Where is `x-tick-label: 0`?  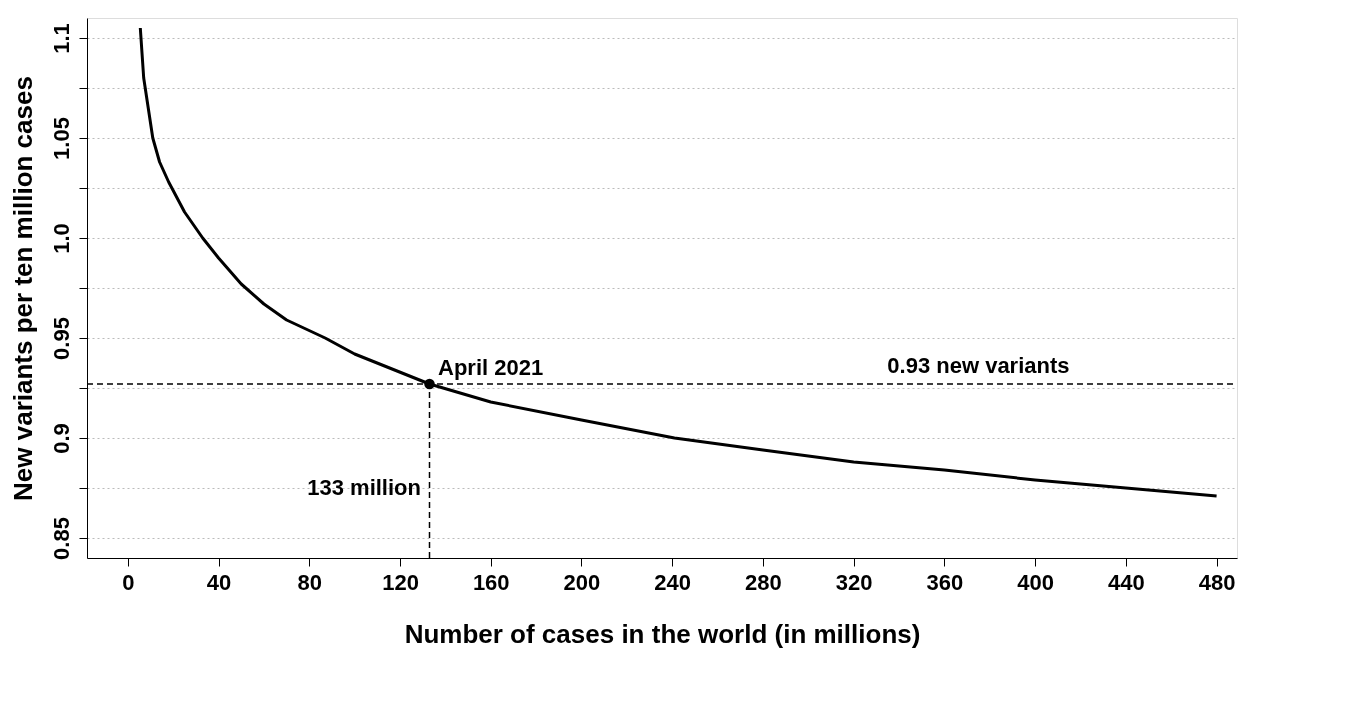 x-tick-label: 0 is located at coordinates (128, 582).